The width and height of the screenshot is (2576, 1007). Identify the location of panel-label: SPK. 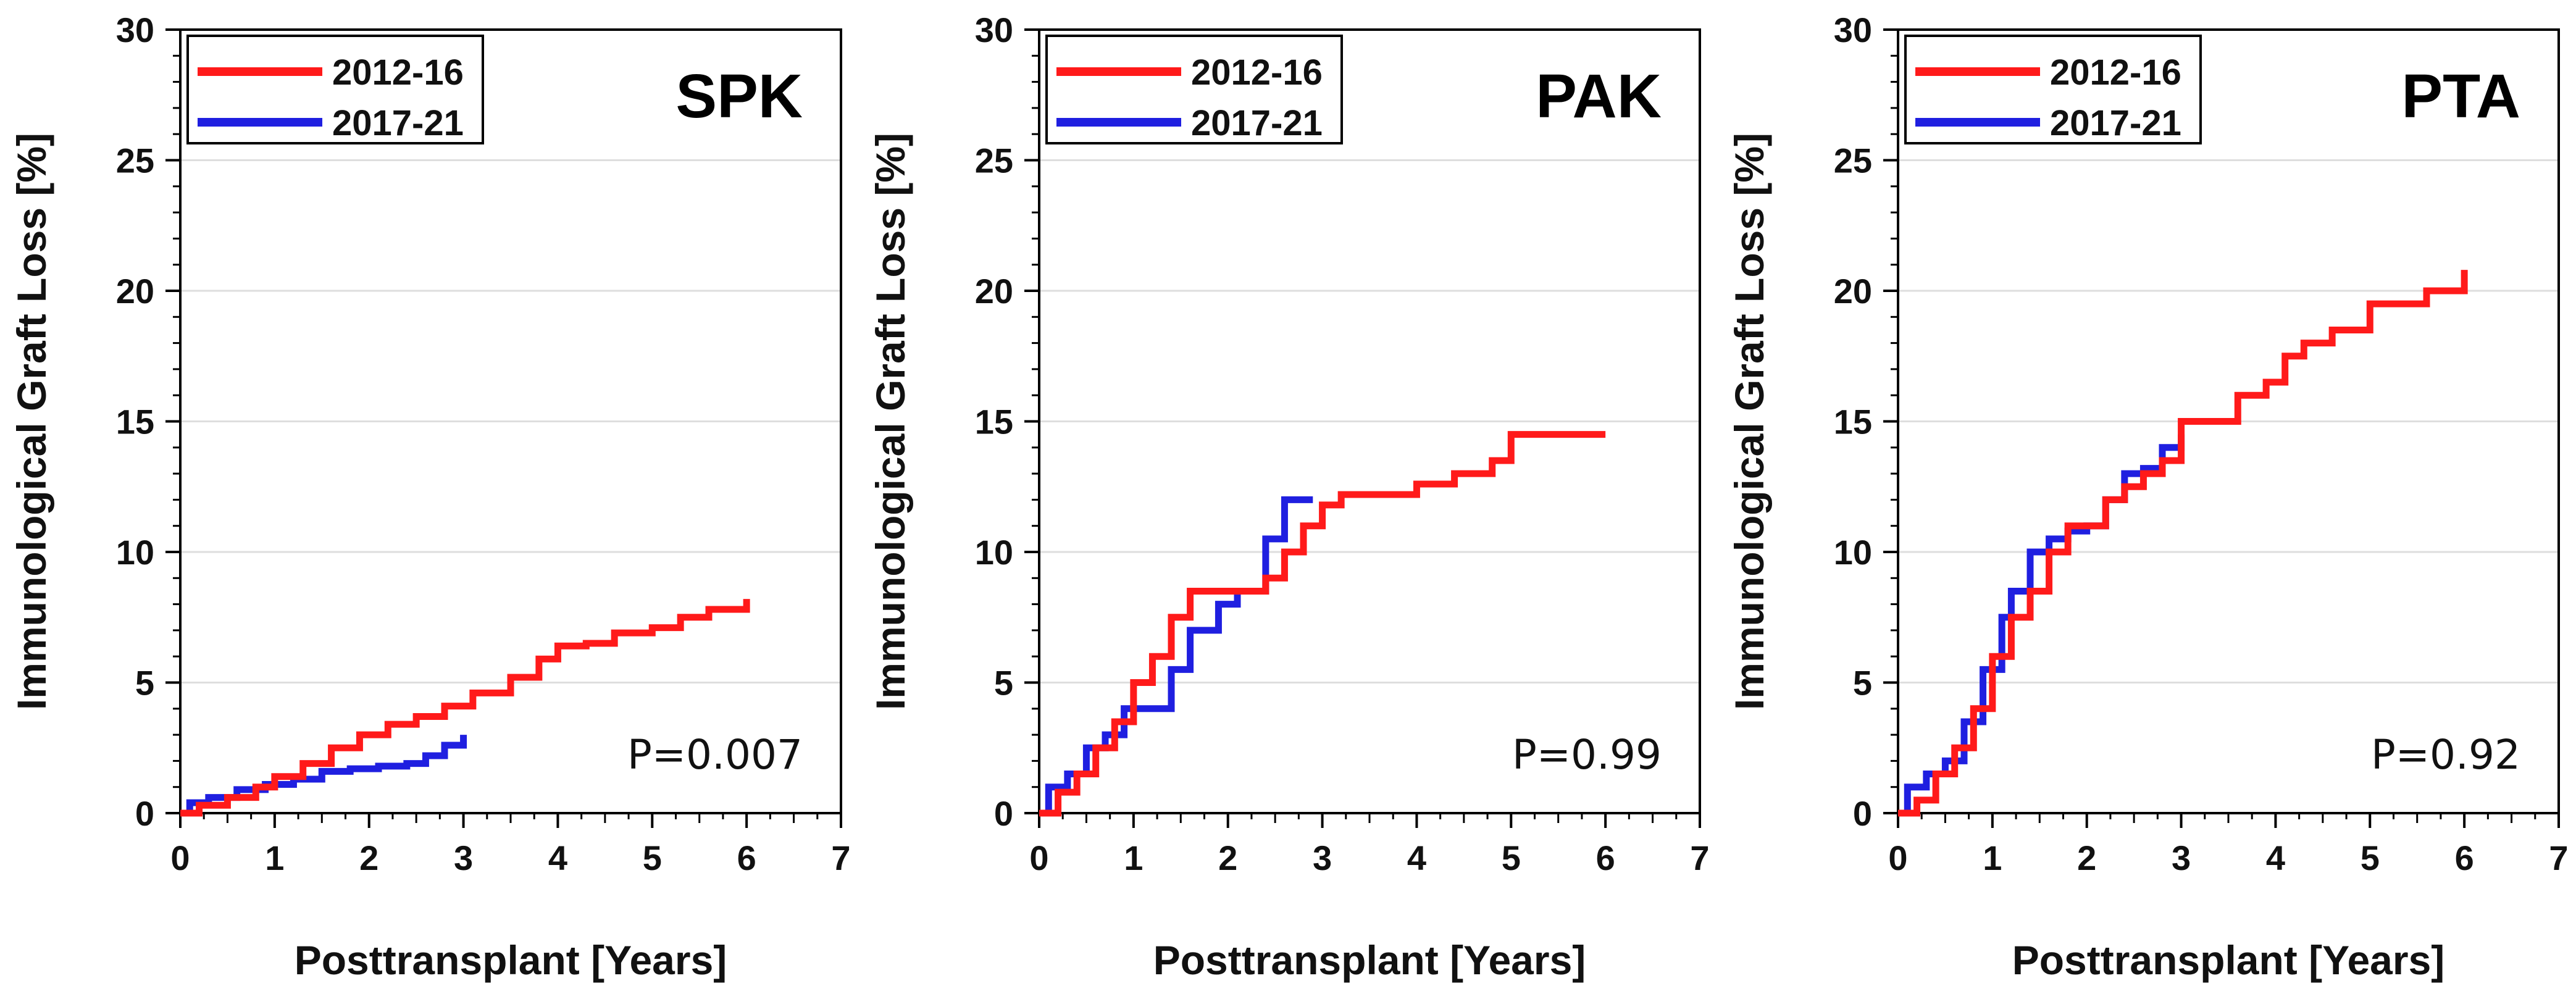
(739, 96).